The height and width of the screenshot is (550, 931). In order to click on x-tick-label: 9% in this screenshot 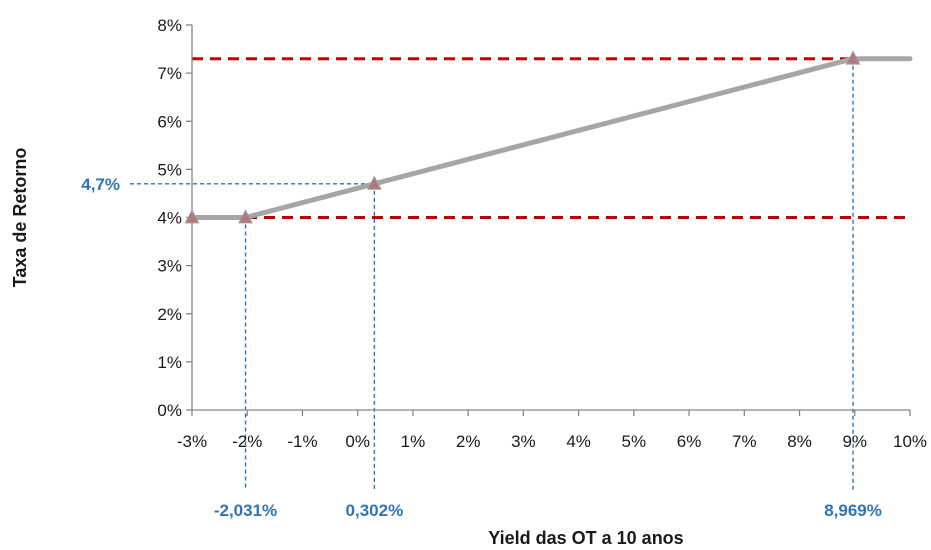, I will do `click(854, 441)`.